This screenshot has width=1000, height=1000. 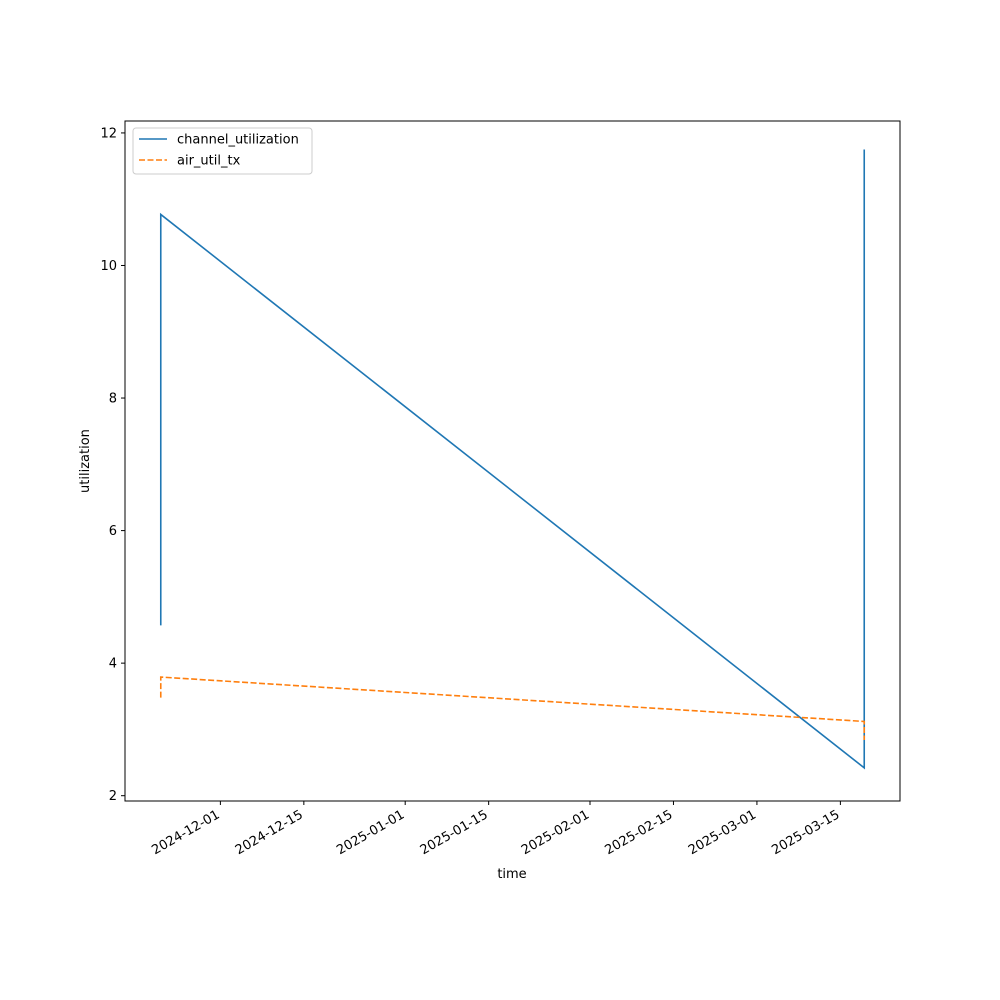 I want to click on x-tick-label: 2025-01-01, so click(x=370, y=832).